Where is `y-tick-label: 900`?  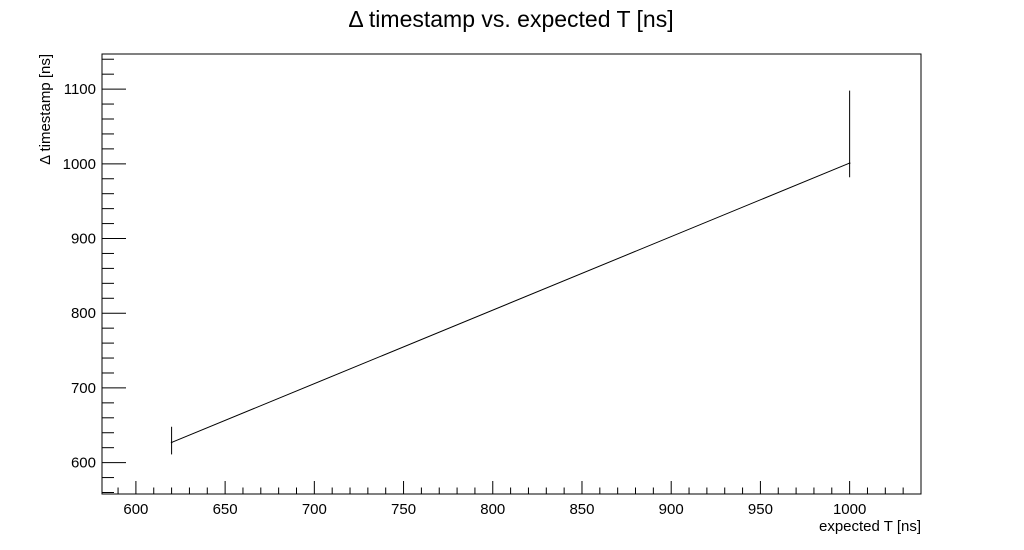
y-tick-label: 900 is located at coordinates (83, 239).